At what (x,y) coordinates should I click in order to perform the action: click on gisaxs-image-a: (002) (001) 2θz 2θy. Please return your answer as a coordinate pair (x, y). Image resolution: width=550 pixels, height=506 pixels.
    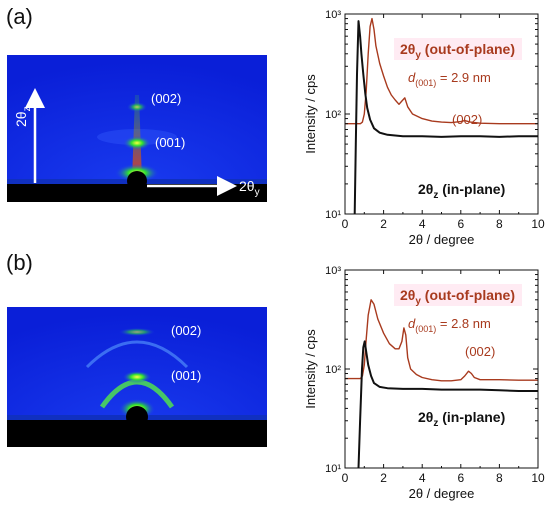
    Looking at the image, I should click on (137, 128).